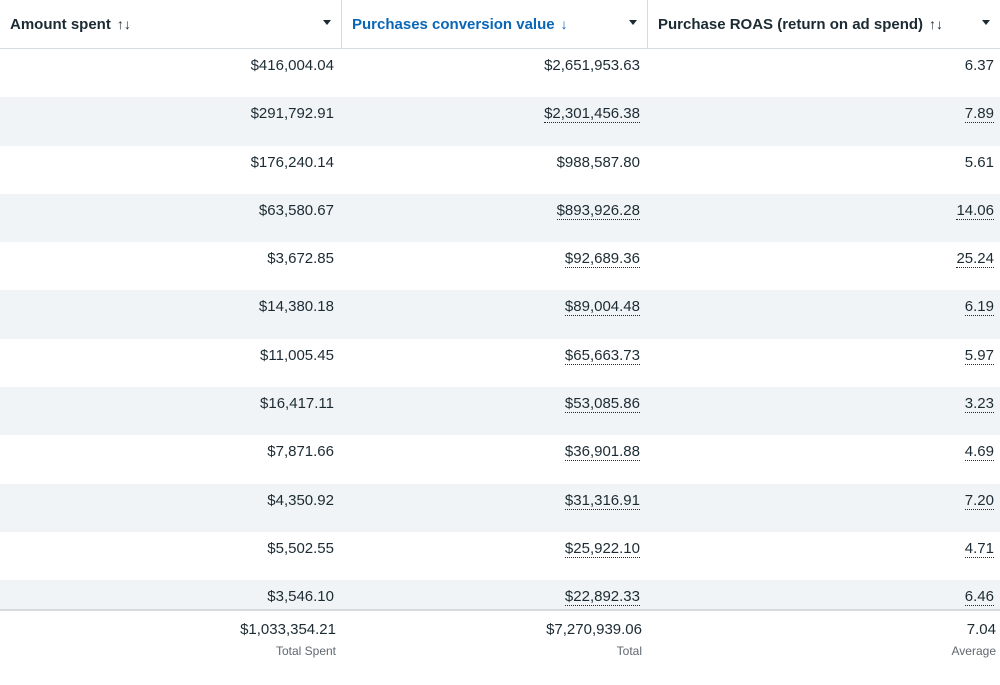  Describe the element at coordinates (824, 121) in the screenshot. I see `roas-cell: 7.89` at that location.